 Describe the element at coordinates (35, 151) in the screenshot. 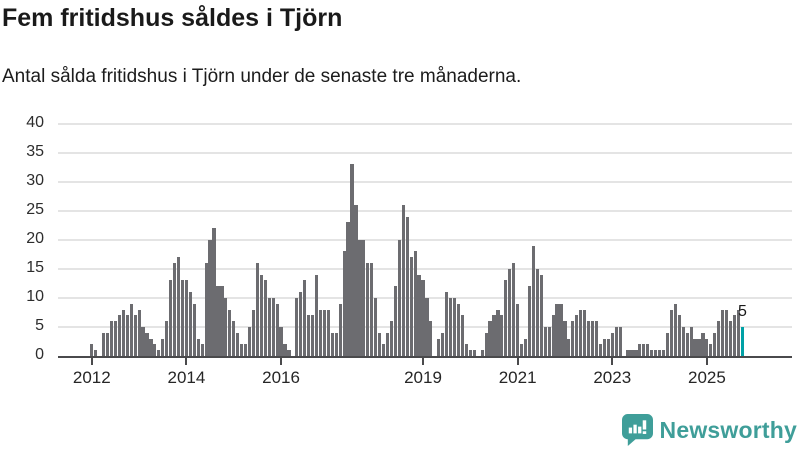

I see `y-axis-label: 35` at that location.